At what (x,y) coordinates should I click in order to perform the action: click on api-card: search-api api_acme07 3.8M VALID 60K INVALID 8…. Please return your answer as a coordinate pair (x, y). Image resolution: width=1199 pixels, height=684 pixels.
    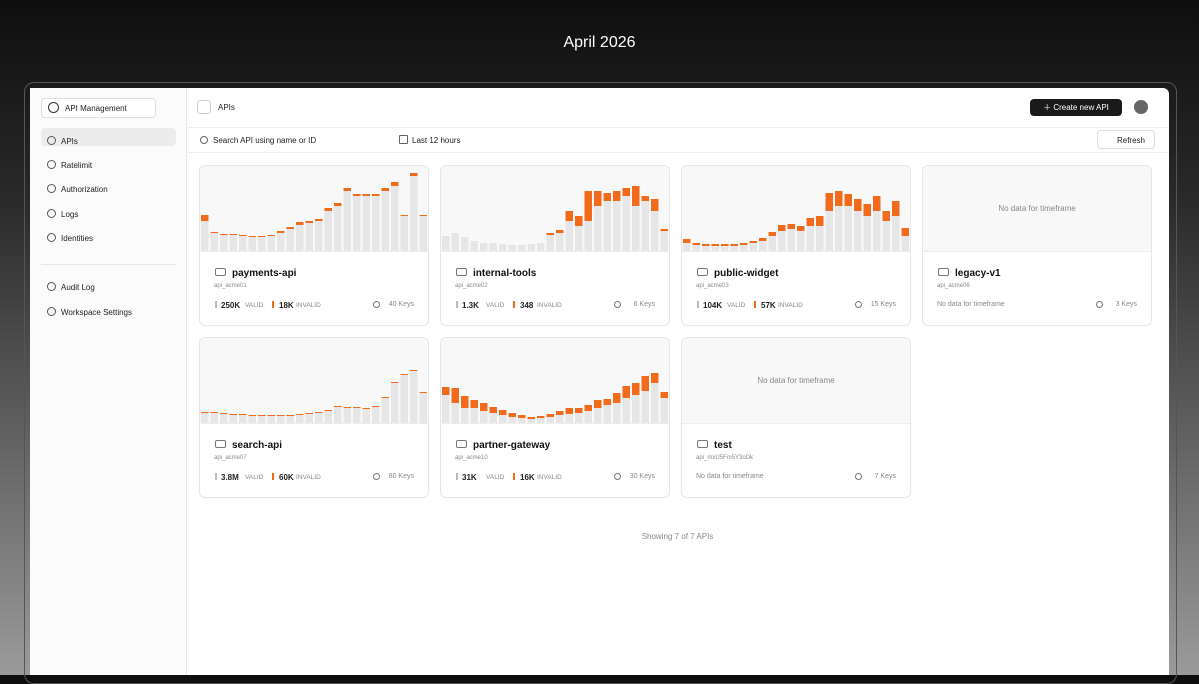
    Looking at the image, I should click on (314, 417).